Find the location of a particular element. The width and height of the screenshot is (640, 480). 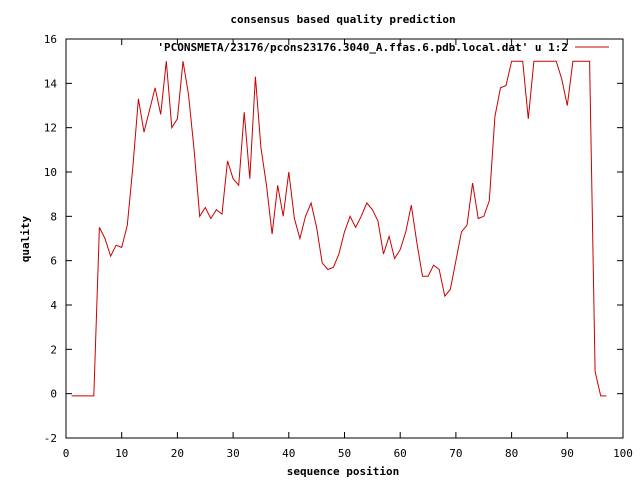

y-tick-label: 8 is located at coordinates (53, 216).